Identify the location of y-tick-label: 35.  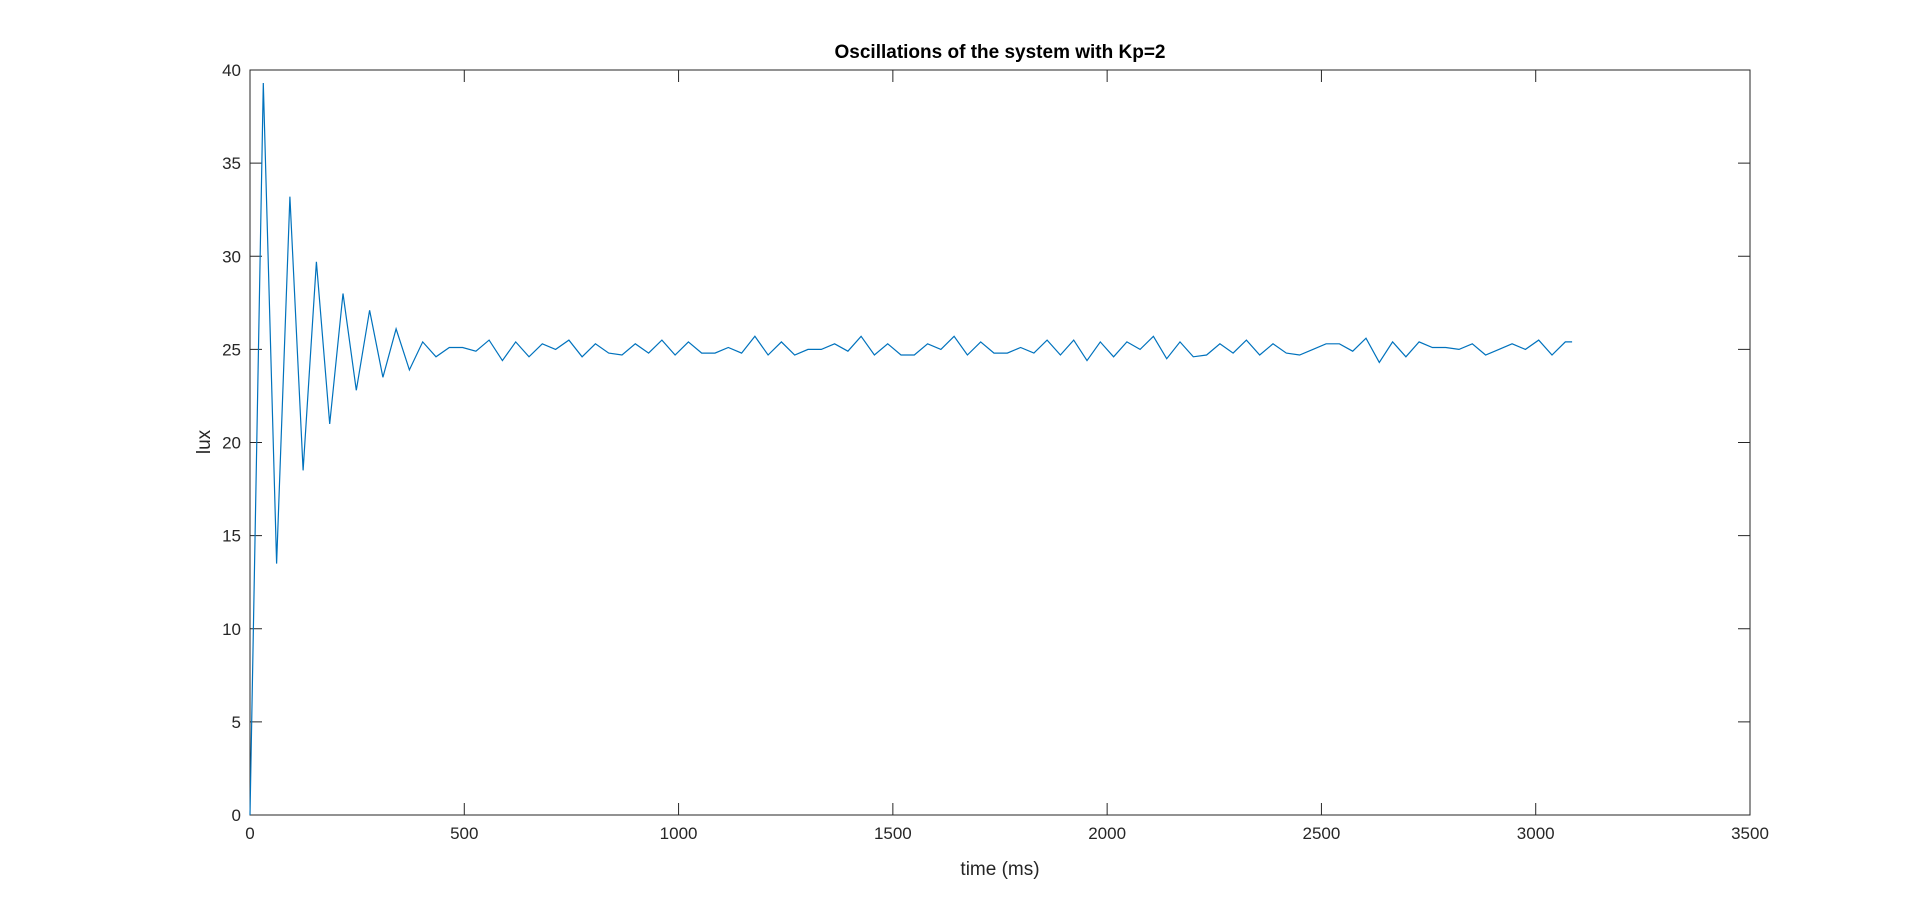
(231, 163).